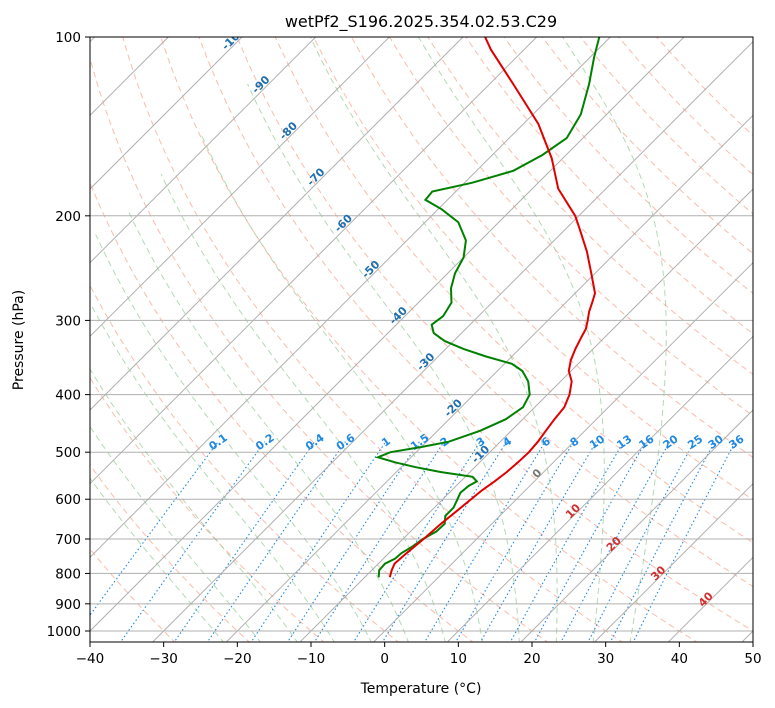 The width and height of the screenshot is (775, 708). I want to click on y-tick-label: 300, so click(68, 321).